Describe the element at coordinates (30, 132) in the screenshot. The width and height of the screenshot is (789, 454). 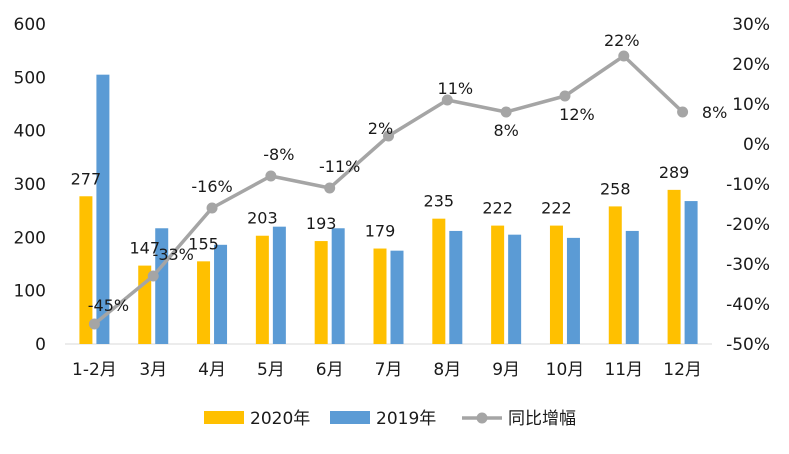
I see `left-tick-label: 400` at that location.